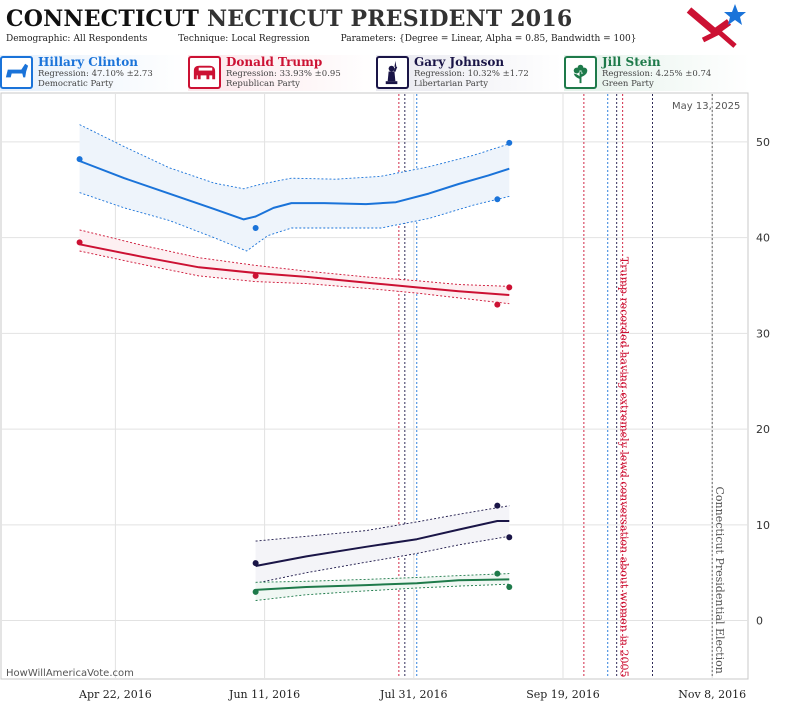 The width and height of the screenshot is (789, 704). What do you see at coordinates (274, 62) in the screenshot?
I see `candidate-name: Donald Trump` at bounding box center [274, 62].